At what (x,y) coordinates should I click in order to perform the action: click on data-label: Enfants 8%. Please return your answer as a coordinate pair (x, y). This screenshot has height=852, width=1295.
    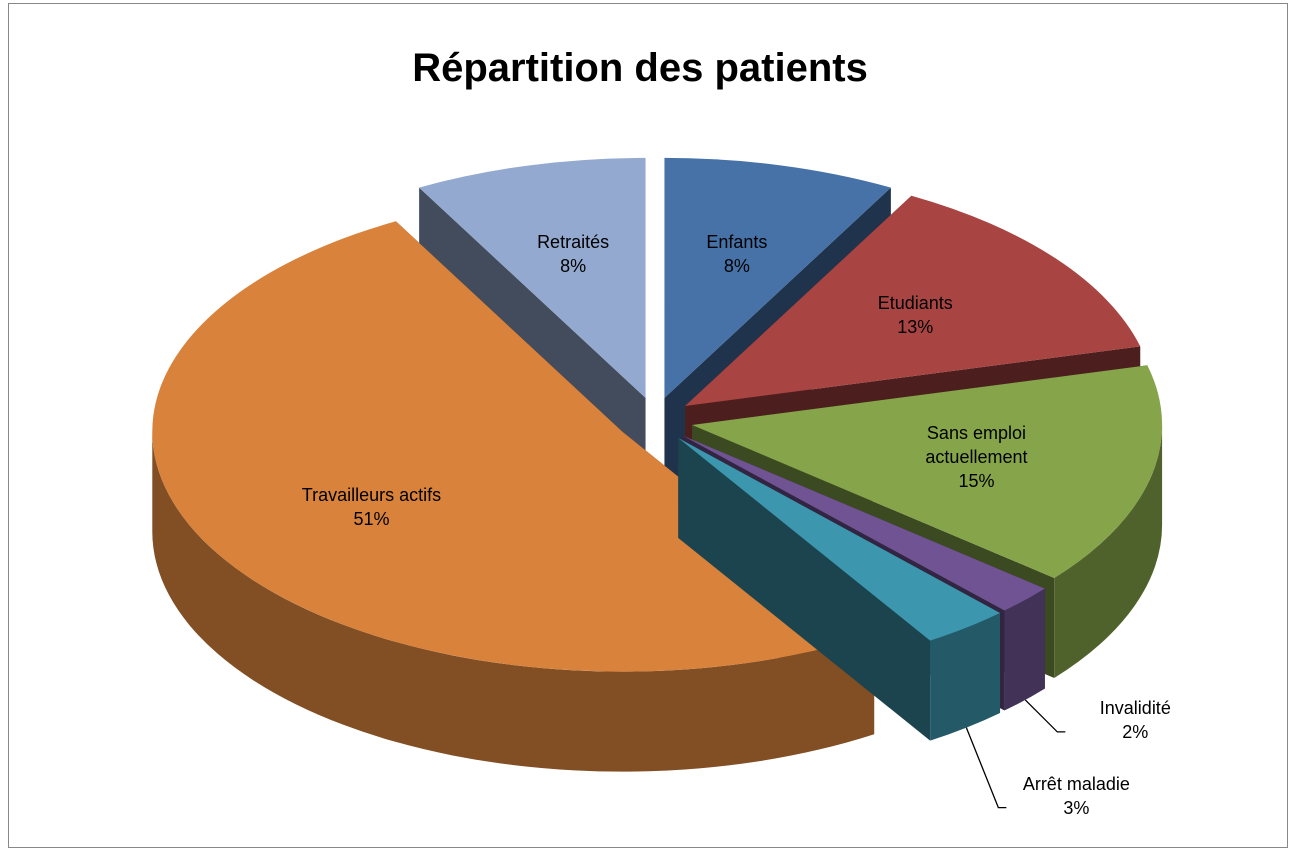
    Looking at the image, I should click on (736, 254).